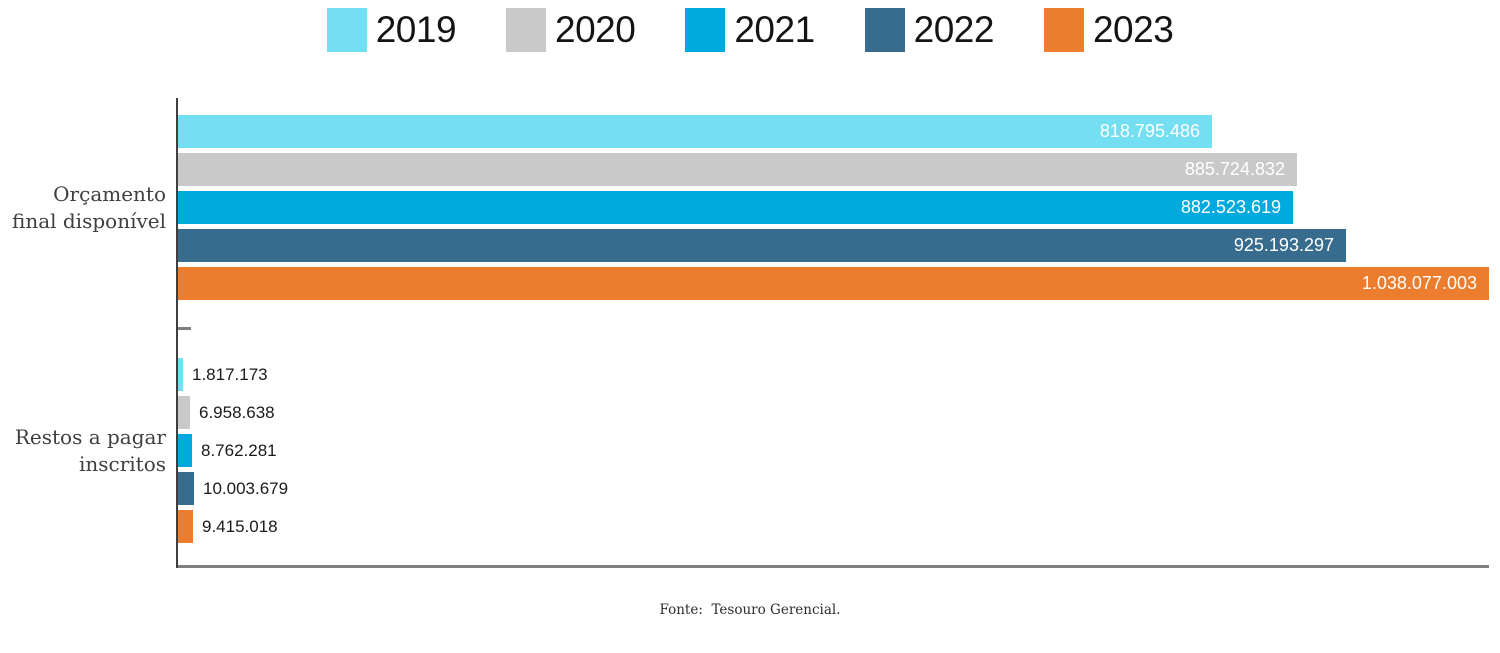  I want to click on legend-item-2021: 2021, so click(750, 30).